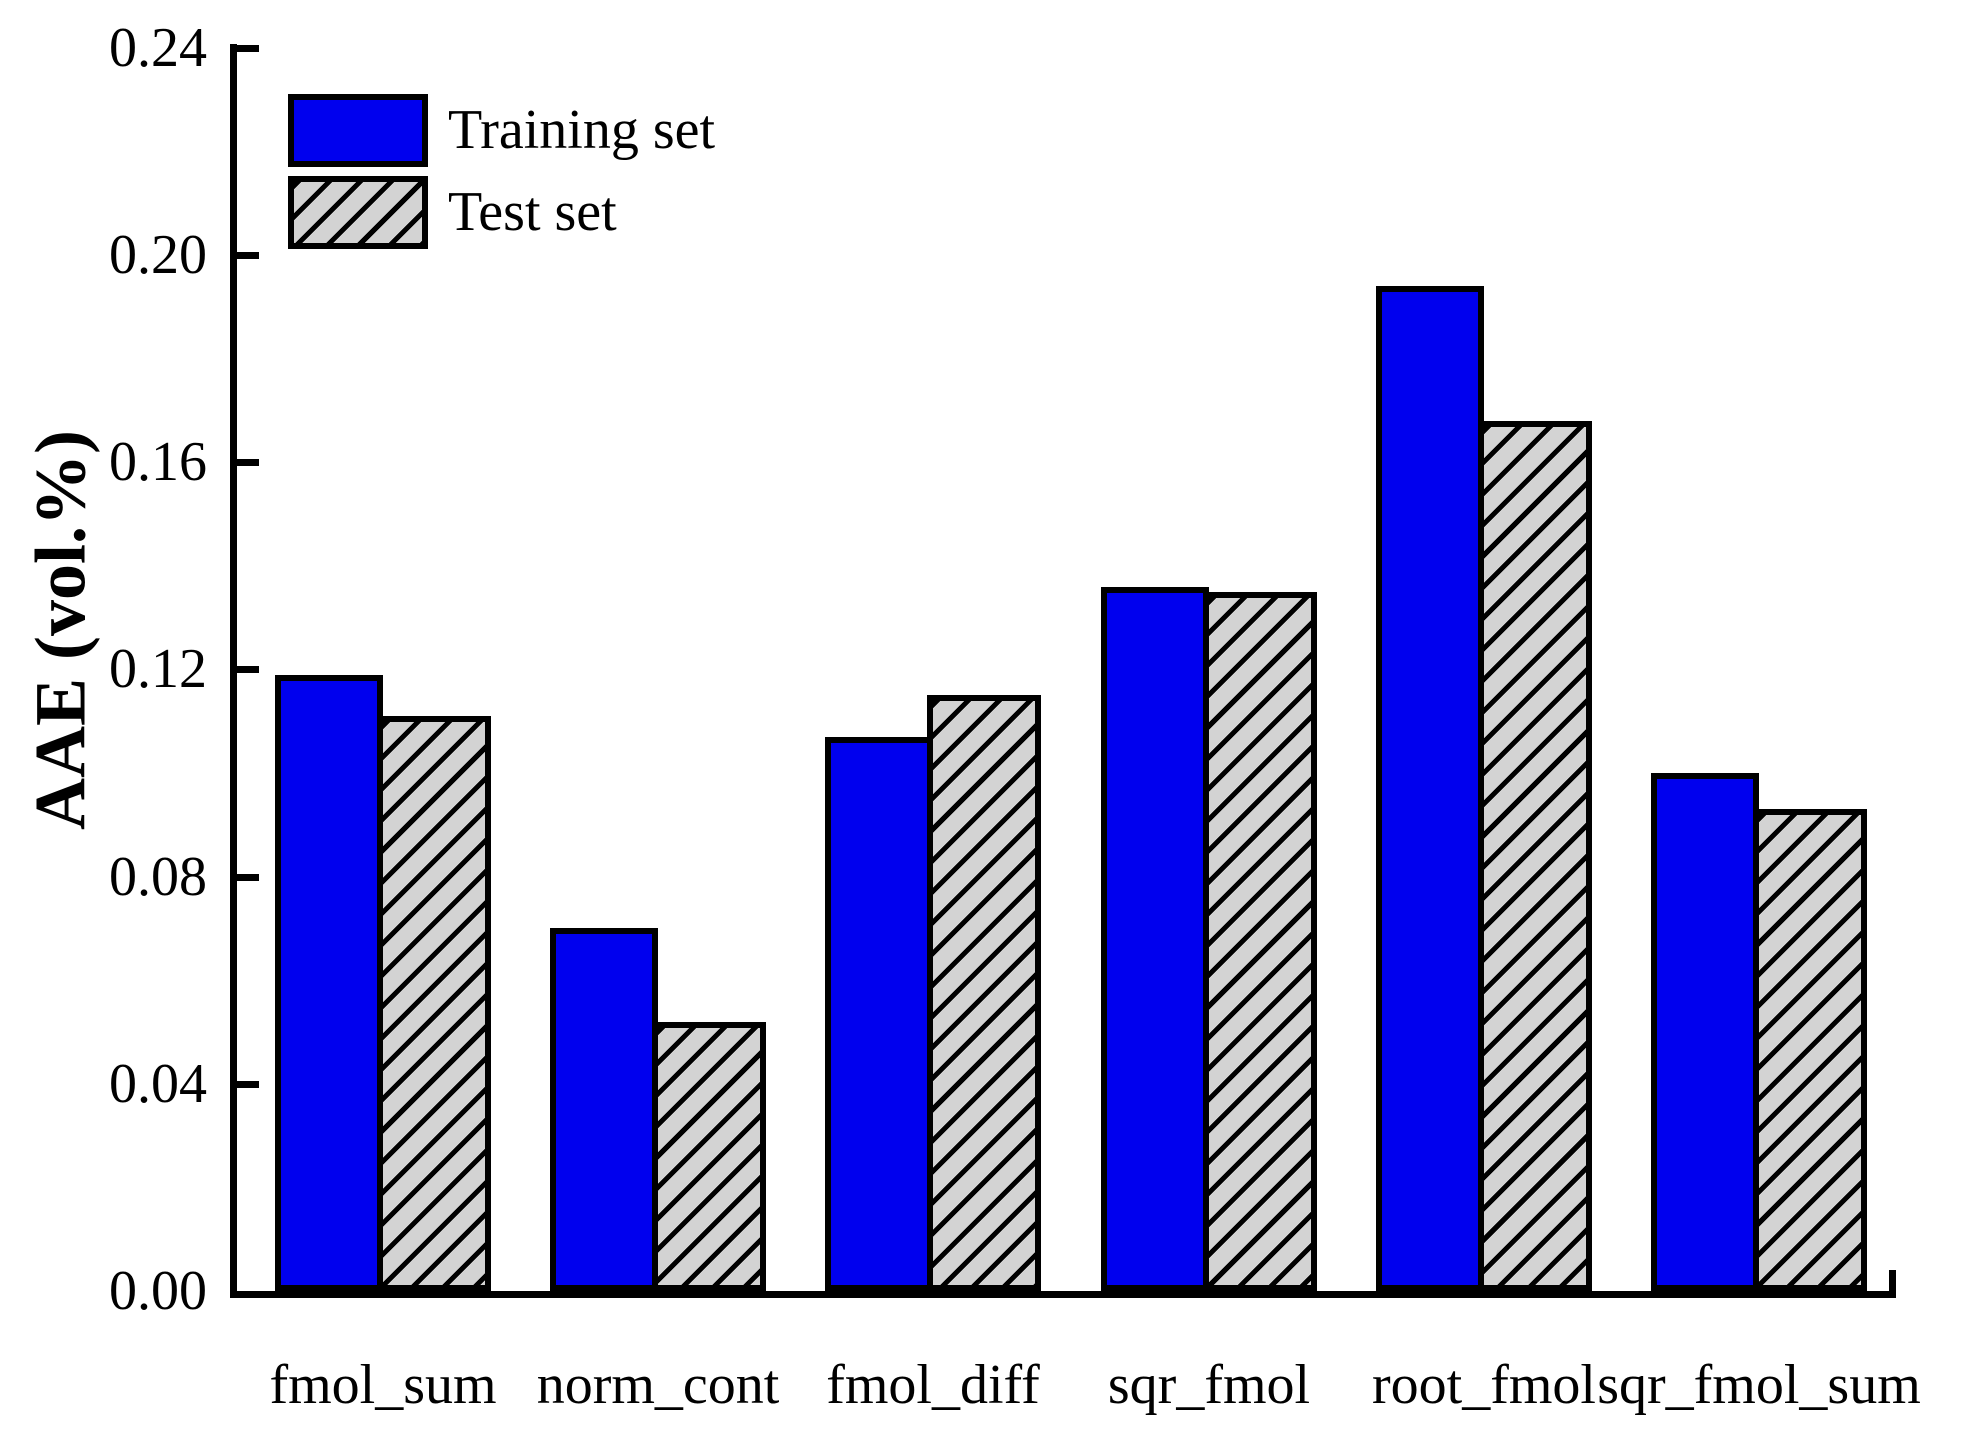 The image size is (1986, 1437). What do you see at coordinates (1892, 1280) in the screenshot?
I see `x-axis-end-tick` at bounding box center [1892, 1280].